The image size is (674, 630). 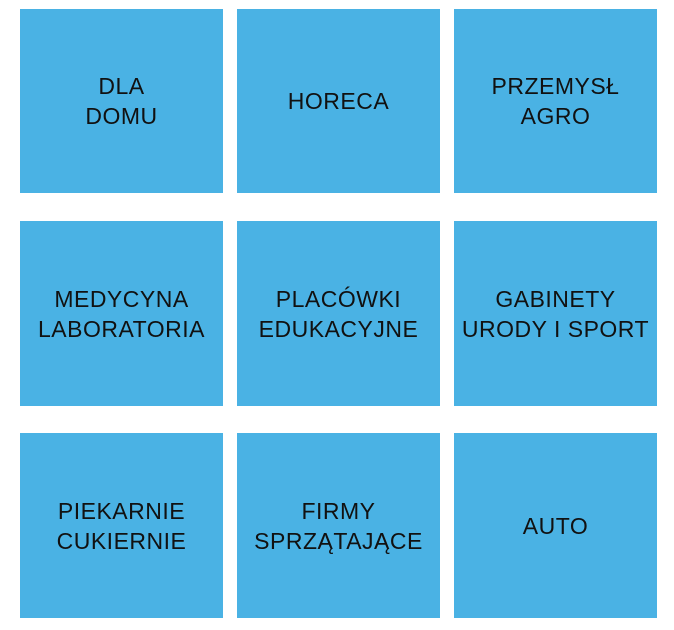 What do you see at coordinates (338, 313) in the screenshot?
I see `category-tile: PLACÓWKI EDUKACYJNE` at bounding box center [338, 313].